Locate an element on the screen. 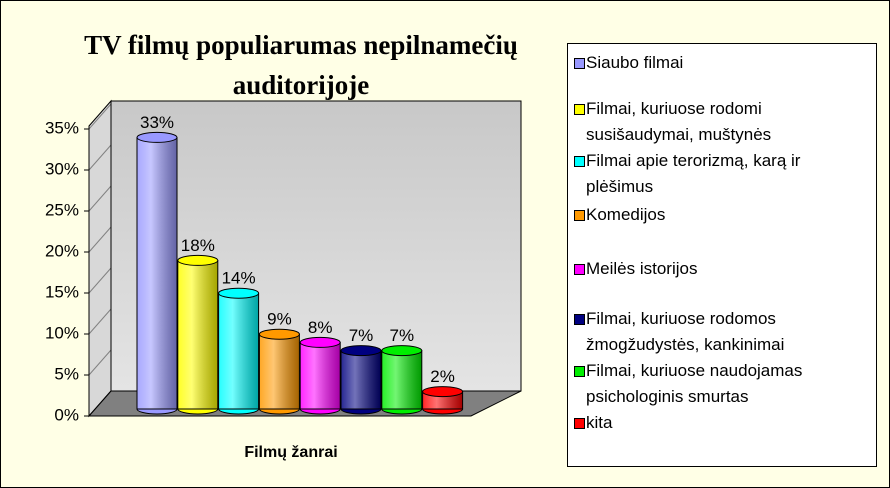  y-tick-label: 30% is located at coordinates (62, 168).